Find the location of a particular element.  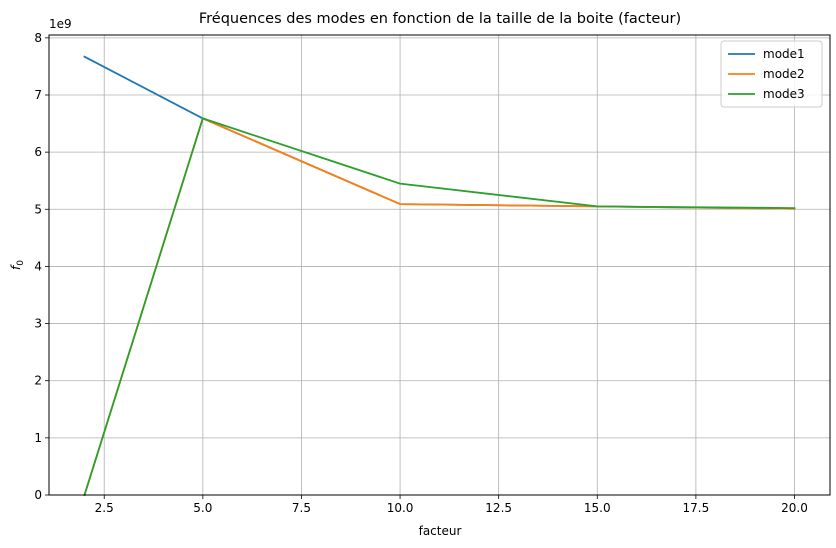

legend-box is located at coordinates (771, 74).